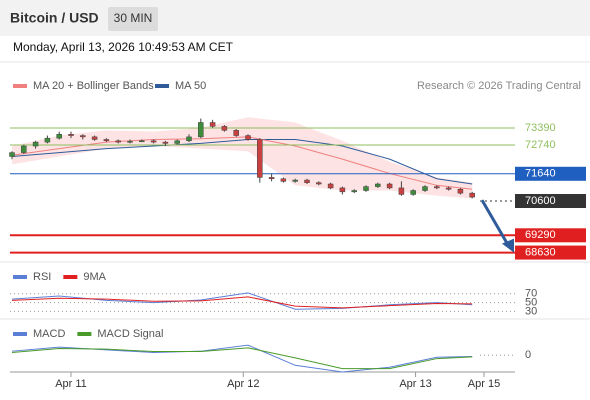  What do you see at coordinates (130, 334) in the screenshot?
I see `legend-label: MACD Signal` at bounding box center [130, 334].